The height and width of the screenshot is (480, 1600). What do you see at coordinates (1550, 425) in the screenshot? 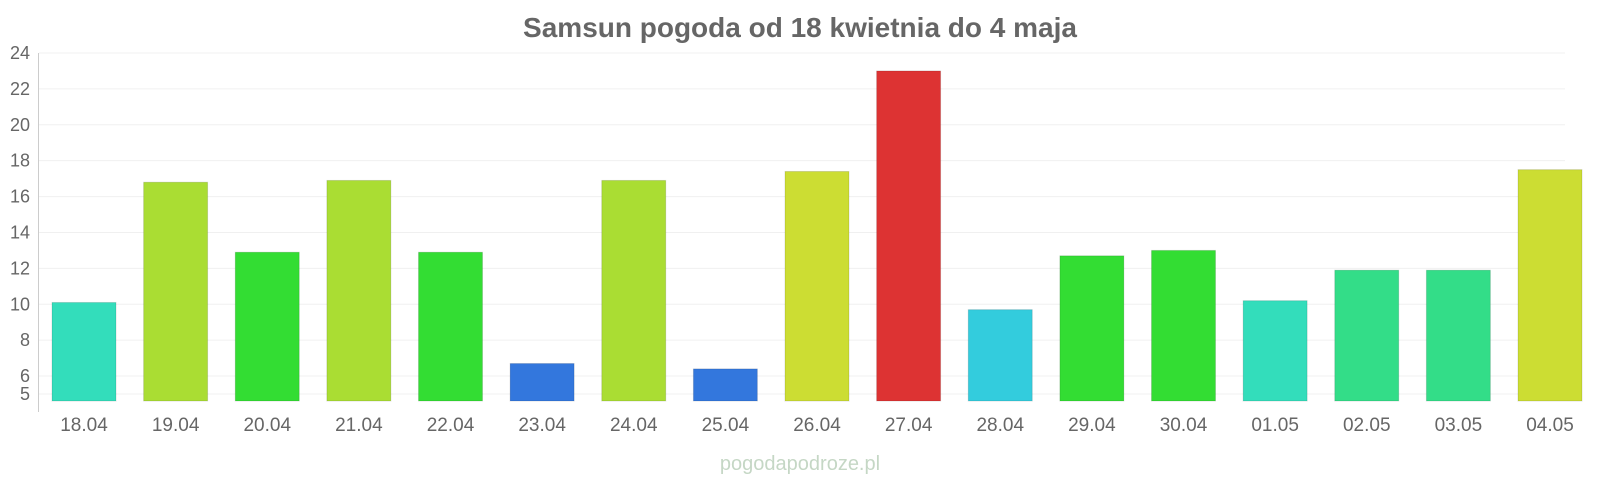
I see `x-tick-label: 04.05` at bounding box center [1550, 425].